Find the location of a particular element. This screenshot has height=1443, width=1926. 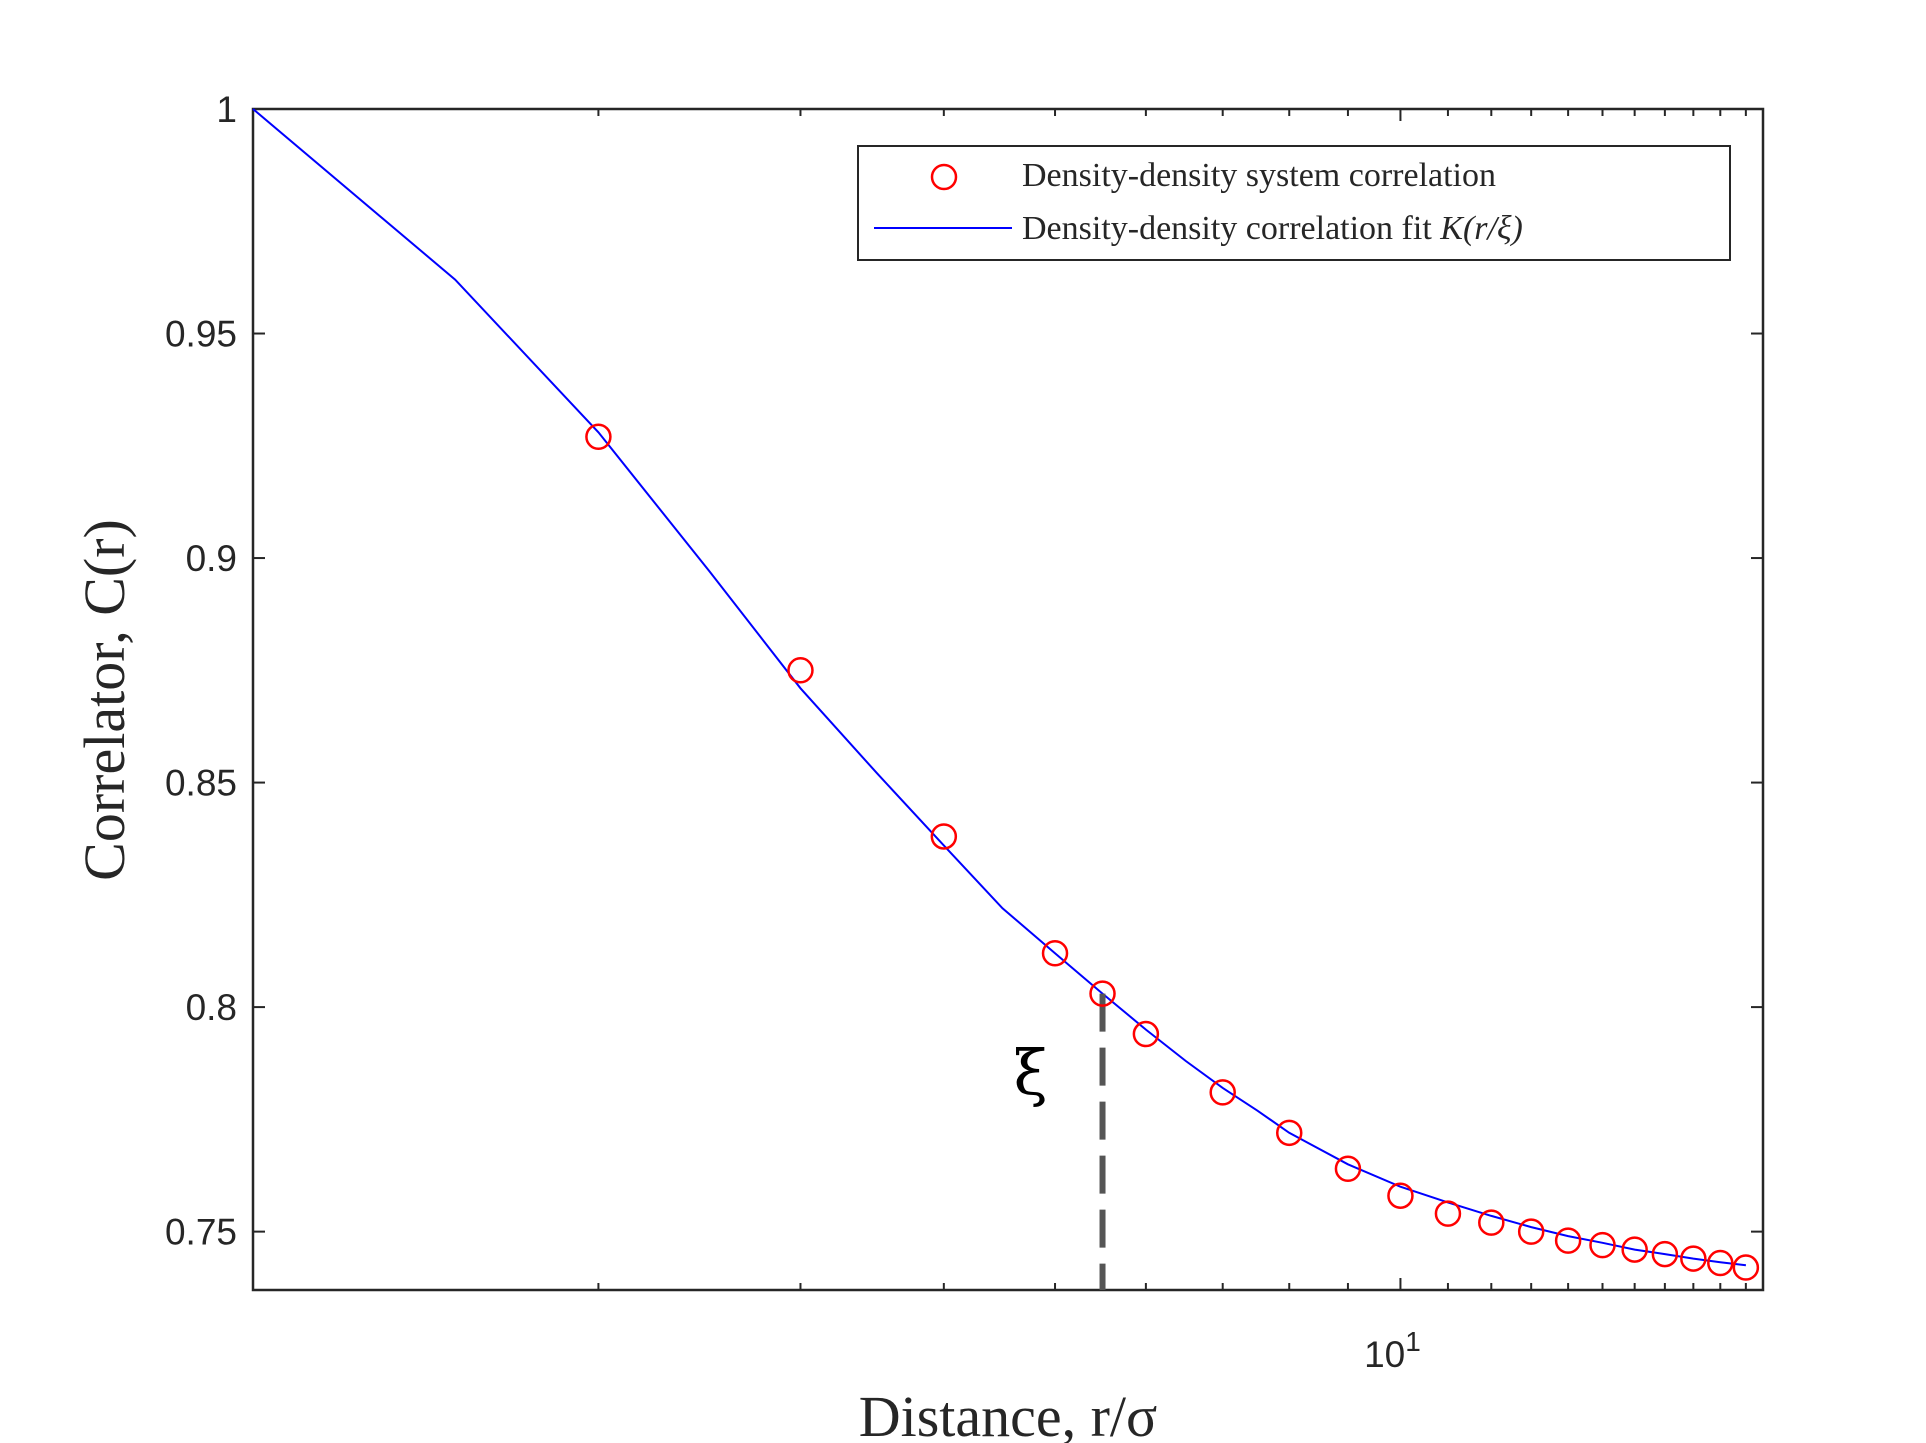

y-tick-label: 0.9 is located at coordinates (211, 558).